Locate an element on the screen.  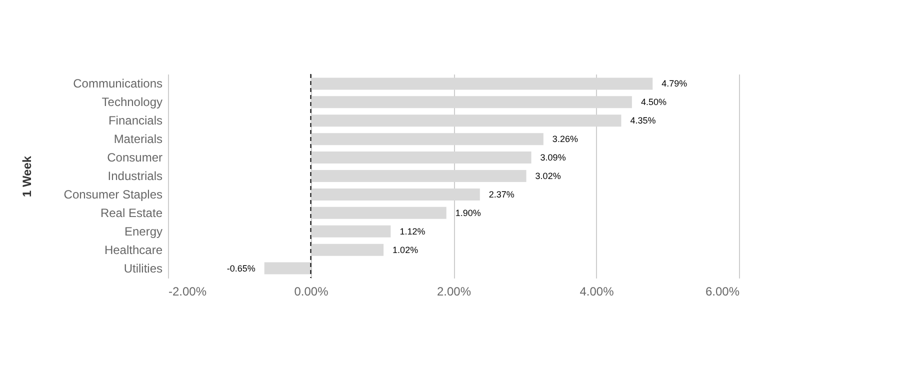
y-tick-label: Consumer is located at coordinates (134, 157).